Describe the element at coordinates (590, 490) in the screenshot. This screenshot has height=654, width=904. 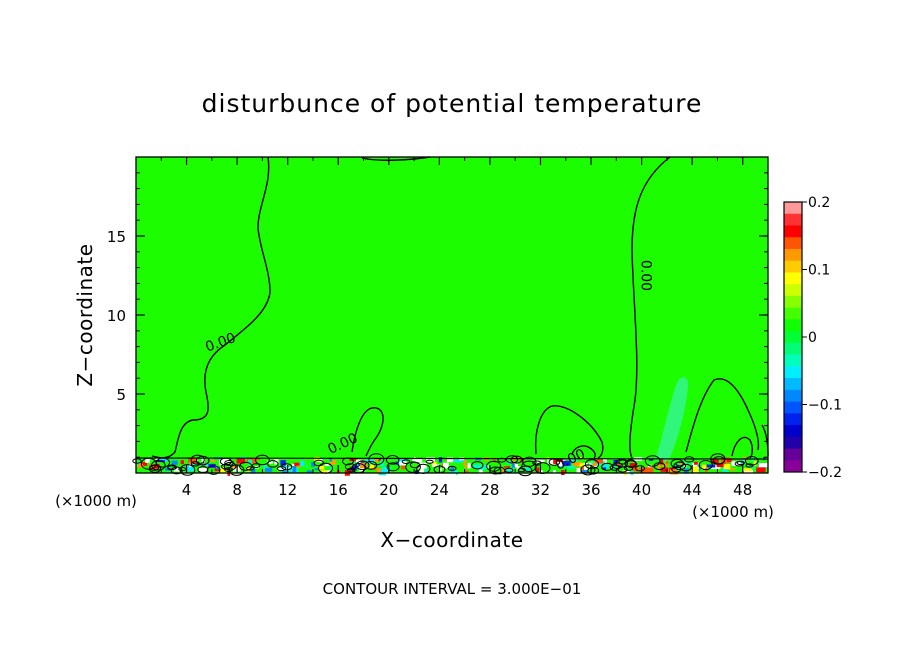
I see `x-tick-label: 36` at that location.